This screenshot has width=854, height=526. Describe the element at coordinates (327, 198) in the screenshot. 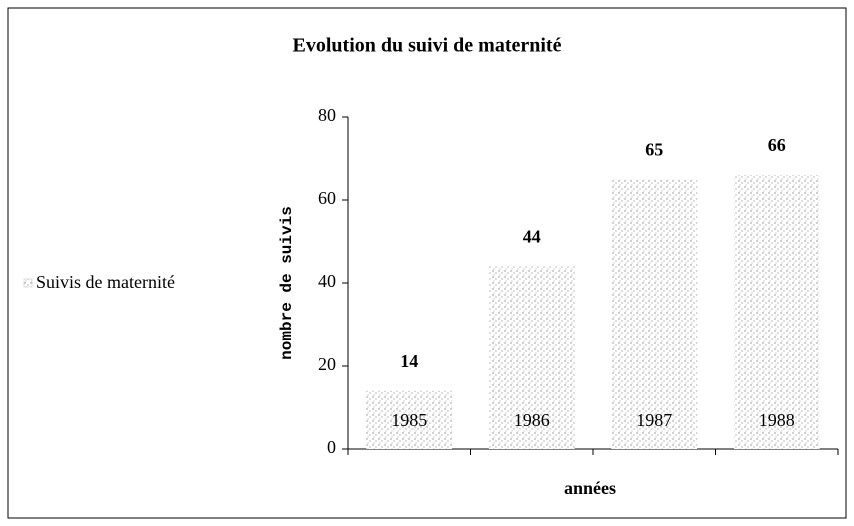

I see `y-tick-label: 60` at that location.